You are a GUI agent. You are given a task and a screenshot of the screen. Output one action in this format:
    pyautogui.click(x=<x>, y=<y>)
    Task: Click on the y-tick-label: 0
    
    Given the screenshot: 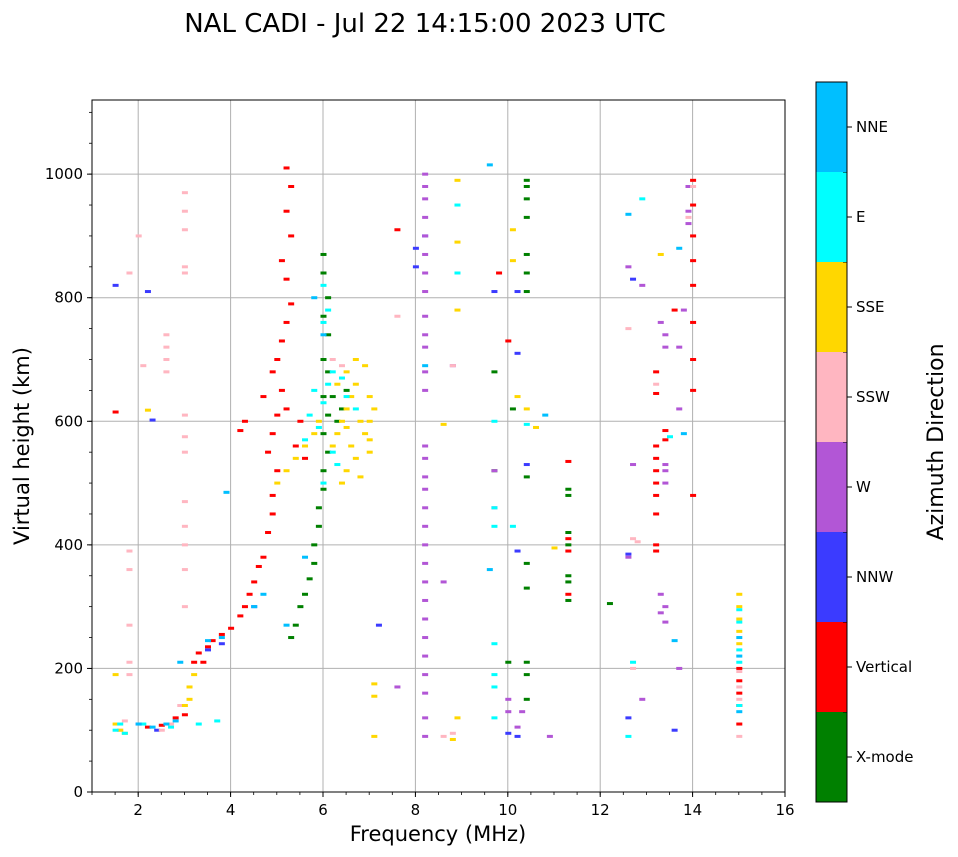 What is the action you would take?
    pyautogui.click(x=78, y=792)
    